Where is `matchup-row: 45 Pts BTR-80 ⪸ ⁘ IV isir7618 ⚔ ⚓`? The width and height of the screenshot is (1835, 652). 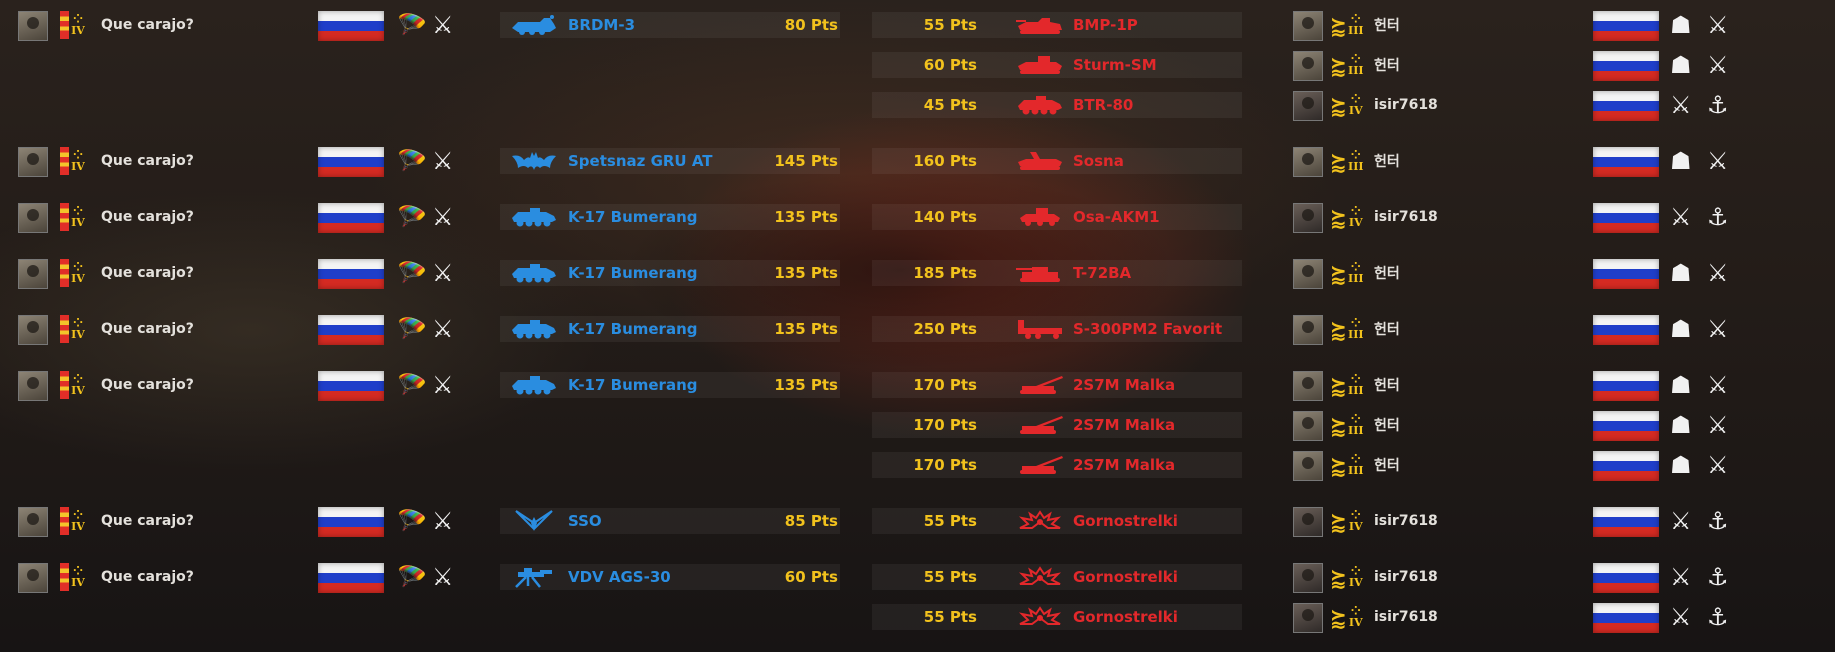 matchup-row: 45 Pts BTR-80 ⪸ ⁘ IV isir7618 ⚔ ⚓ is located at coordinates (917, 105).